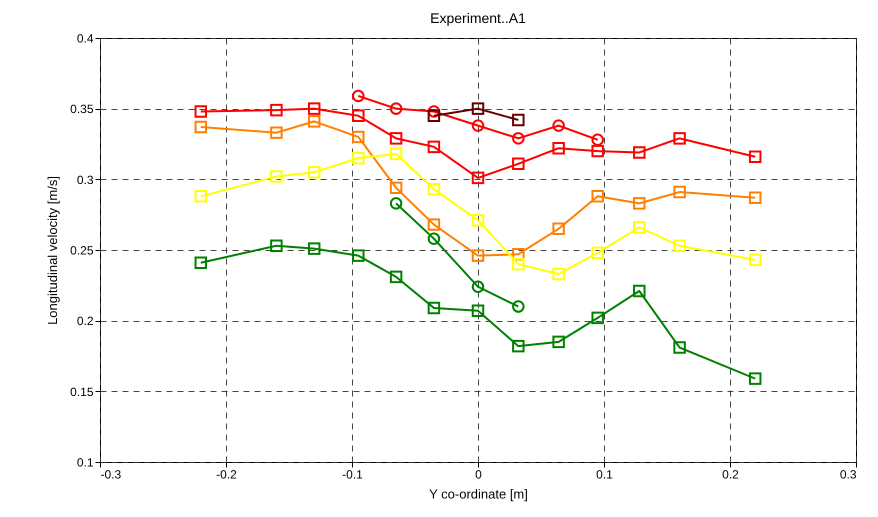 This screenshot has height=517, width=878. I want to click on x-tick-label: 0, so click(478, 475).